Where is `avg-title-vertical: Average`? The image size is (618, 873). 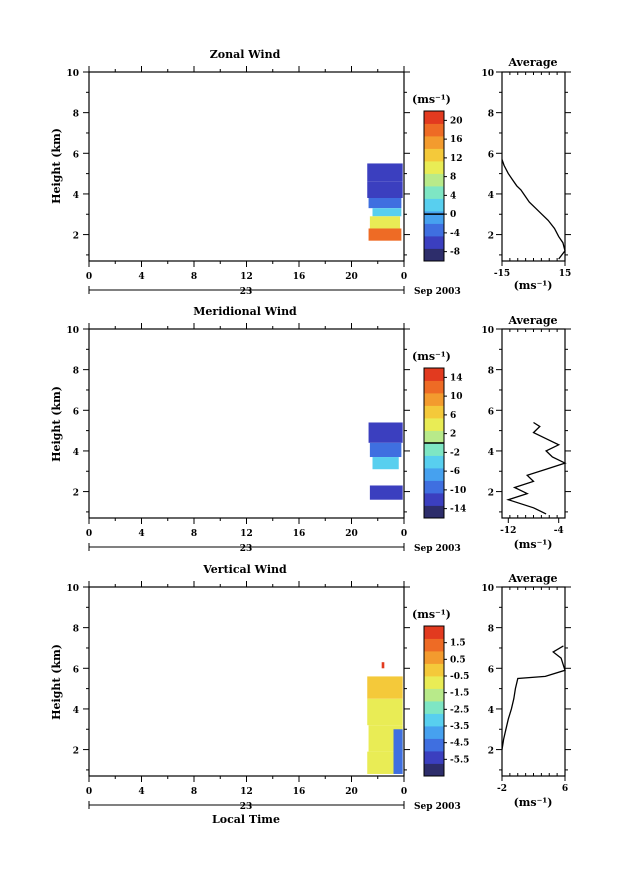
avg-title-vertical: Average is located at coordinates (532, 578).